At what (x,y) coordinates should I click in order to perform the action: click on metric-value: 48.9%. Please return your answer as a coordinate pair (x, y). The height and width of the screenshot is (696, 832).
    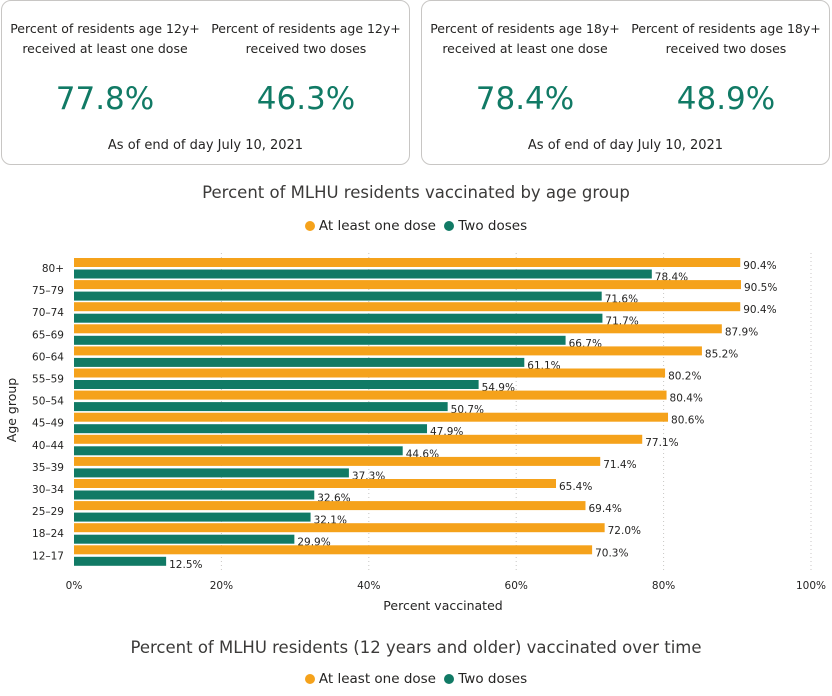
    Looking at the image, I should click on (726, 99).